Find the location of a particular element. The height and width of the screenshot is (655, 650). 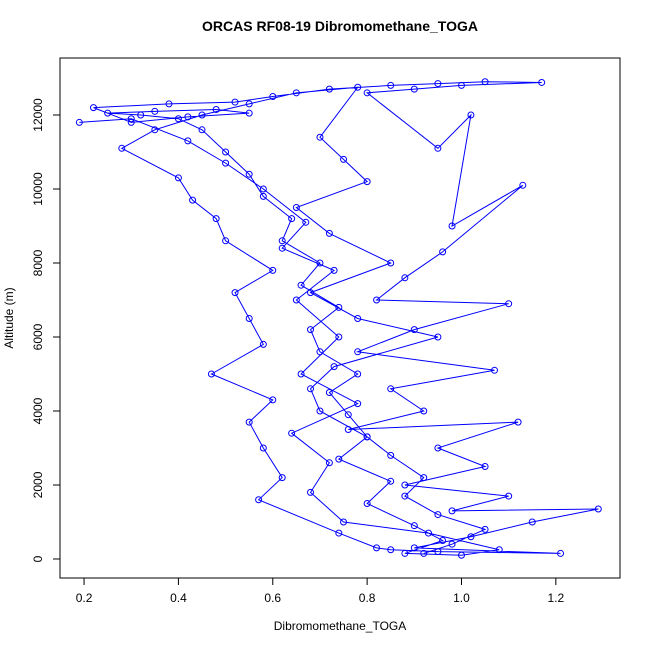

x-tick-label: 0.8 is located at coordinates (367, 598).